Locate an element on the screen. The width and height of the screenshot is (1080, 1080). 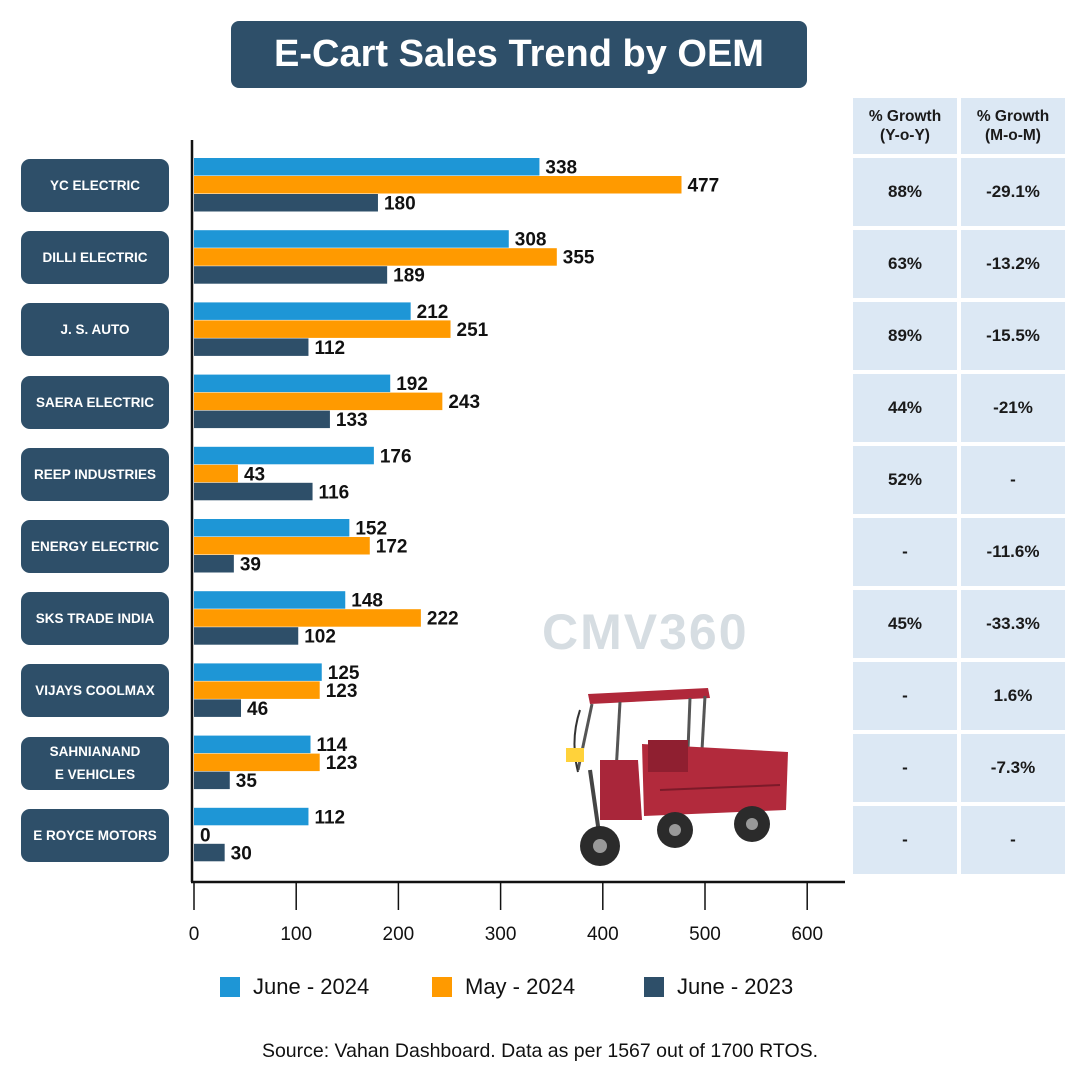
oem-label: SAERA ELECTRIC is located at coordinates (95, 402).